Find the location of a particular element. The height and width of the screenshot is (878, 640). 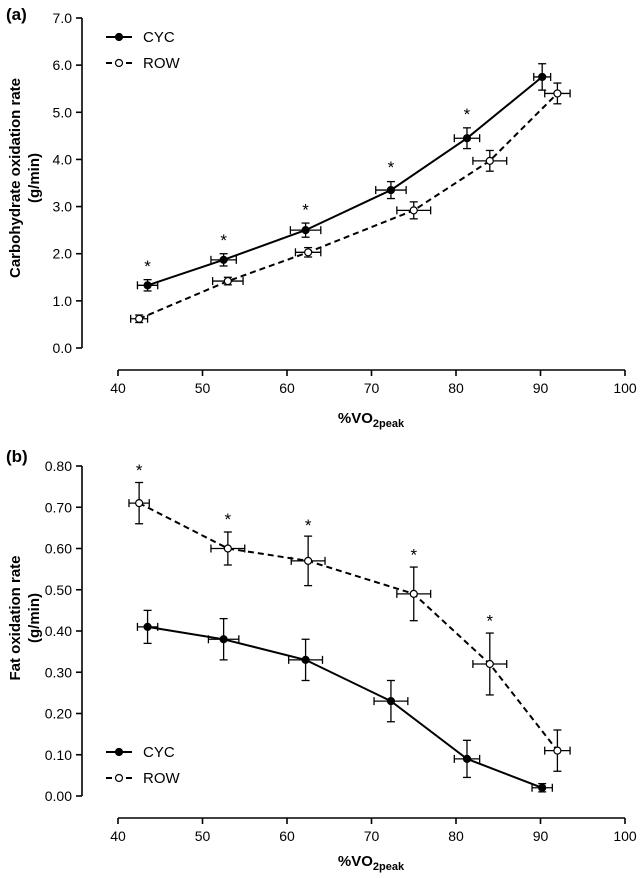

panel-b-y-tick-label: 0.40 is located at coordinates (58, 631).